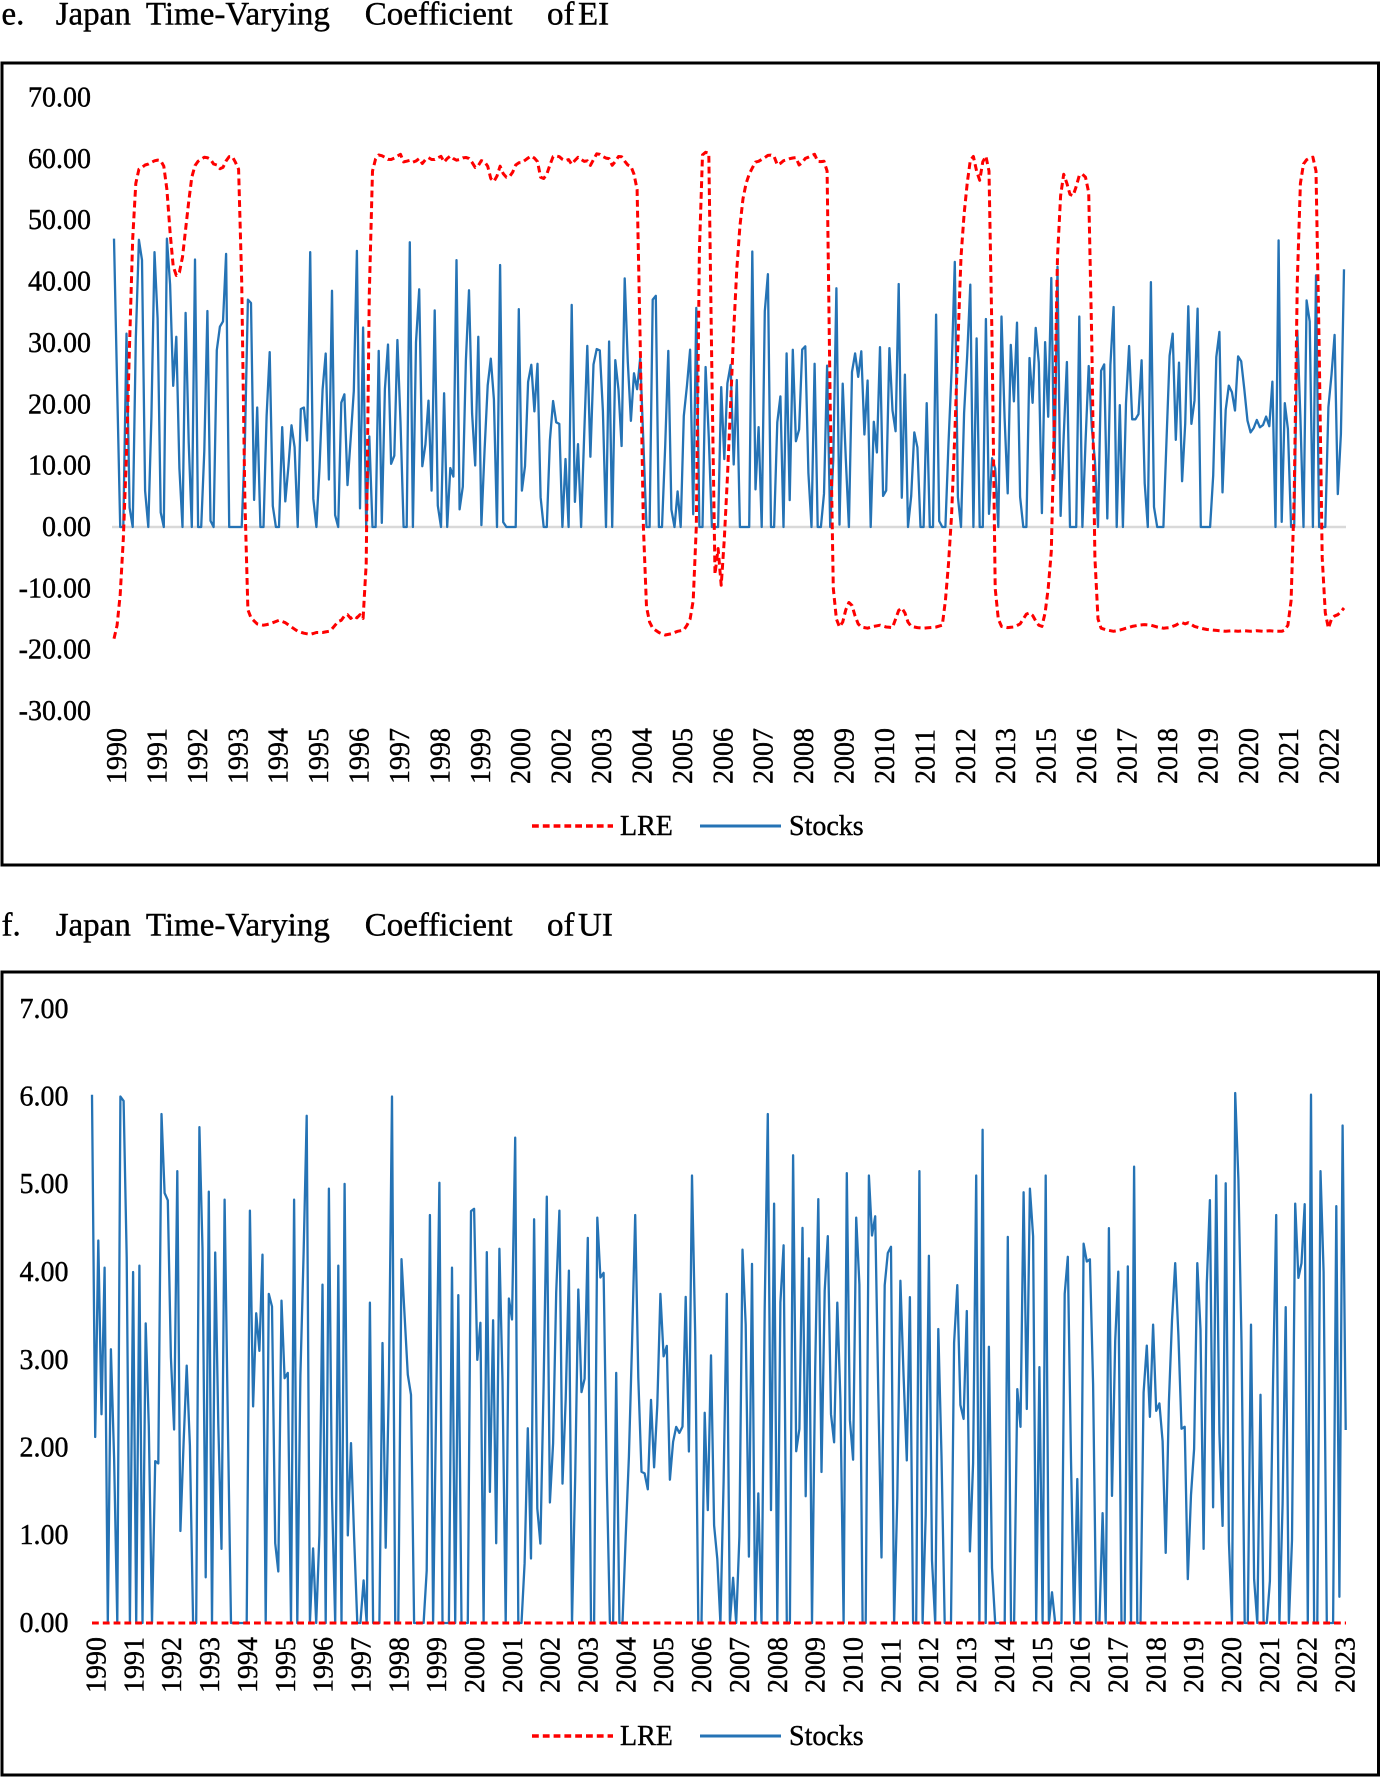 The width and height of the screenshot is (1382, 1780). I want to click on svg-text: 20.00, so click(59, 404).